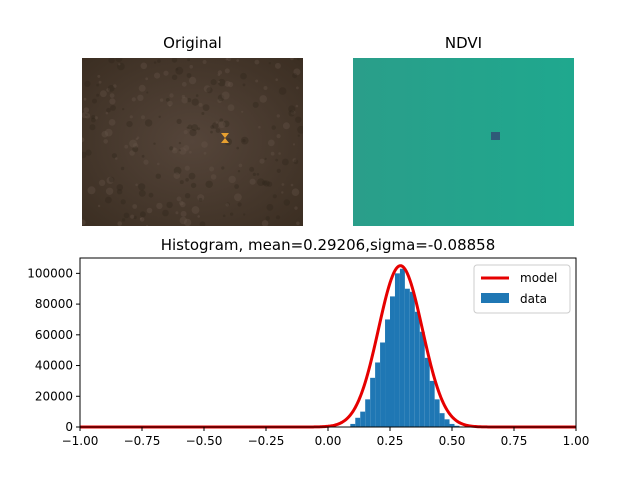  Describe the element at coordinates (576, 441) in the screenshot. I see `x-tick-label-8: 1.00` at that location.